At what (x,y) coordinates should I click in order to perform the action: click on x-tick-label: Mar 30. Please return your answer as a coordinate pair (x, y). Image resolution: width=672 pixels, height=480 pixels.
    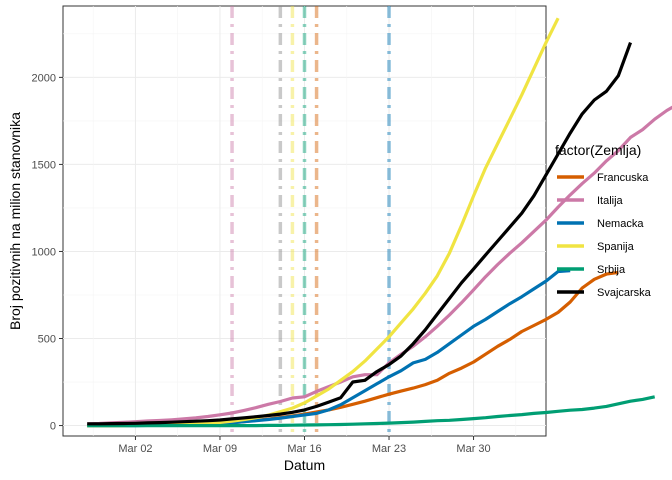
    Looking at the image, I should click on (473, 449).